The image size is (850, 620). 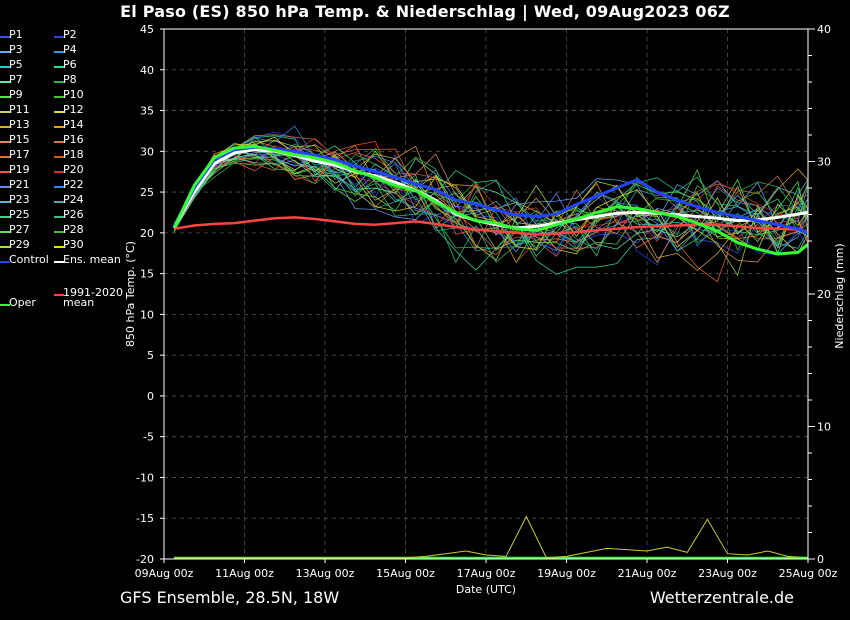 What do you see at coordinates (147, 70) in the screenshot?
I see `y-tick-label: 40` at bounding box center [147, 70].